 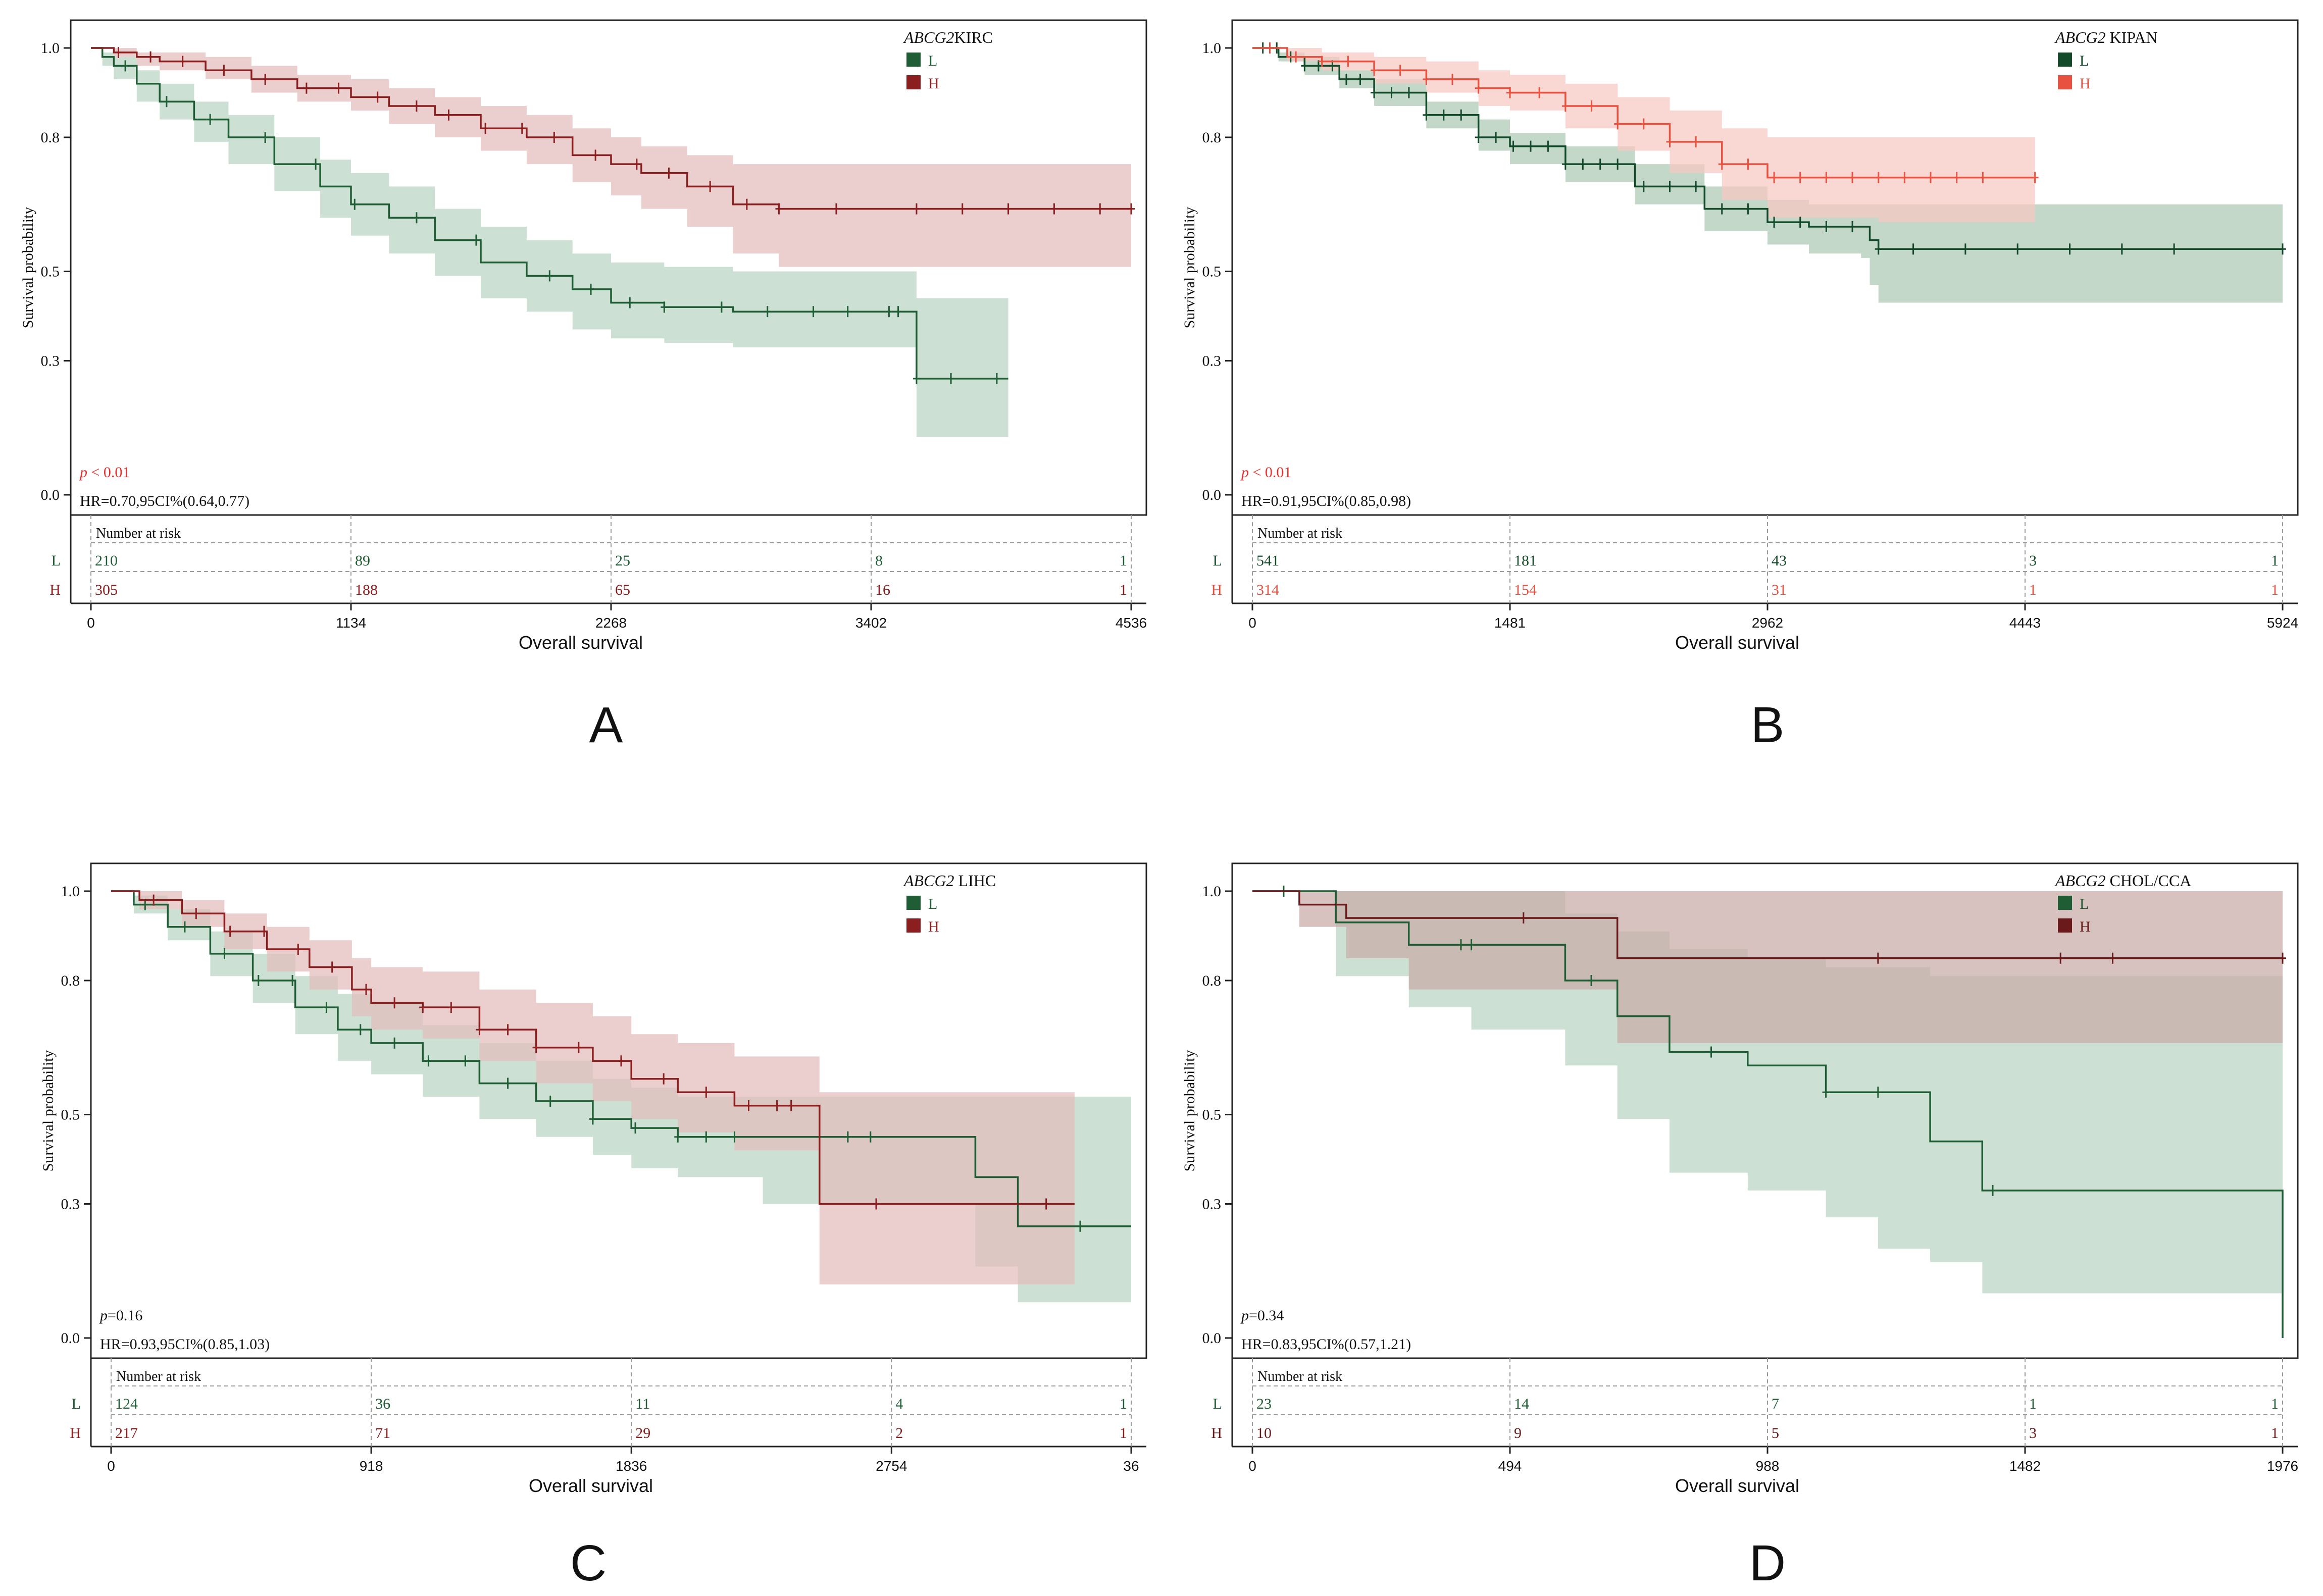 What do you see at coordinates (899, 1433) in the screenshot?
I see `risk-count-H: 2` at bounding box center [899, 1433].